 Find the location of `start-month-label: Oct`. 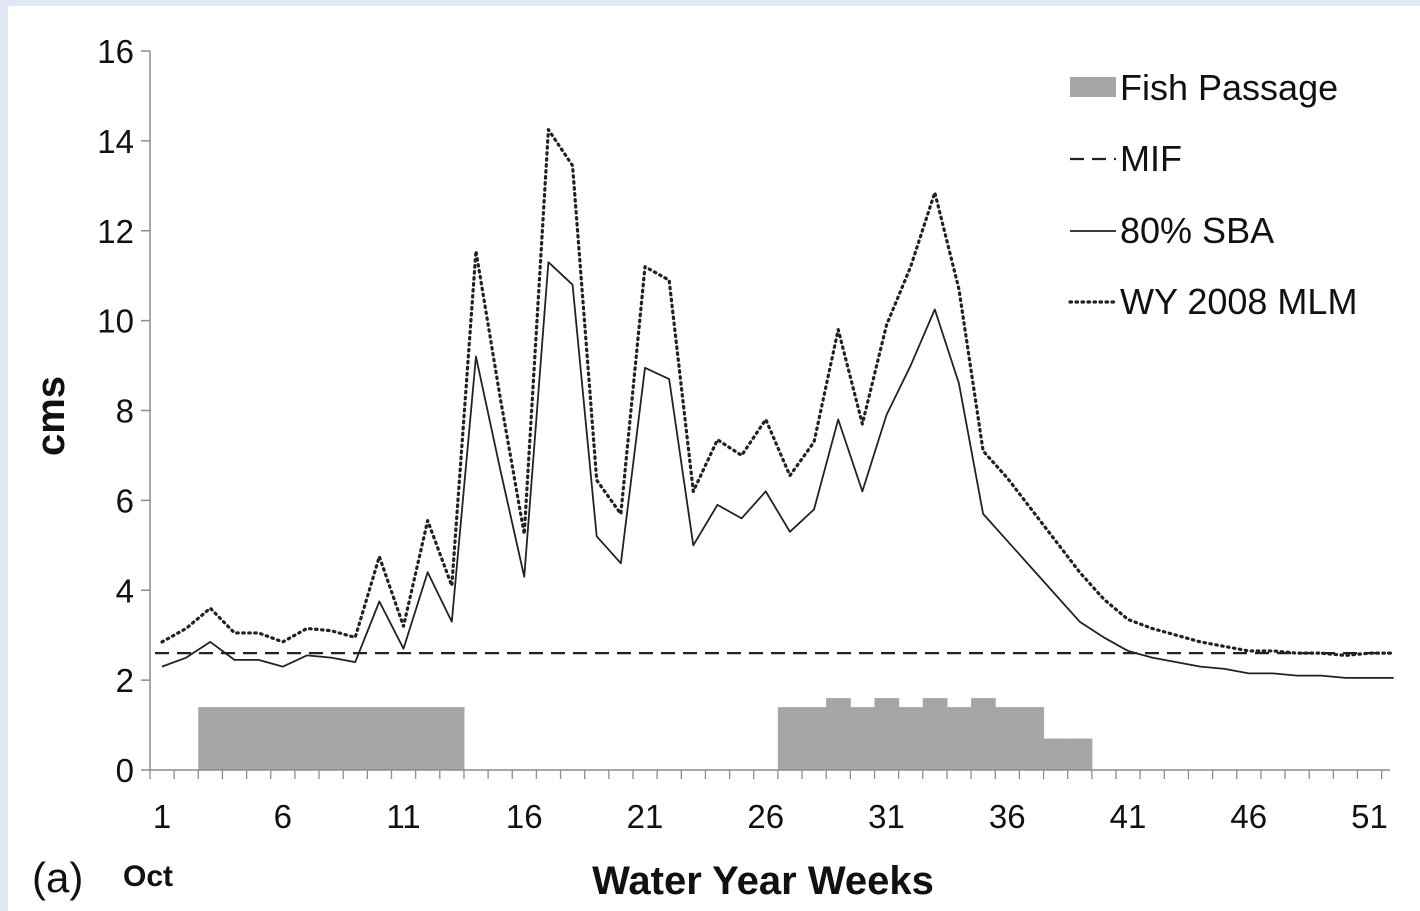

start-month-label: Oct is located at coordinates (148, 876).